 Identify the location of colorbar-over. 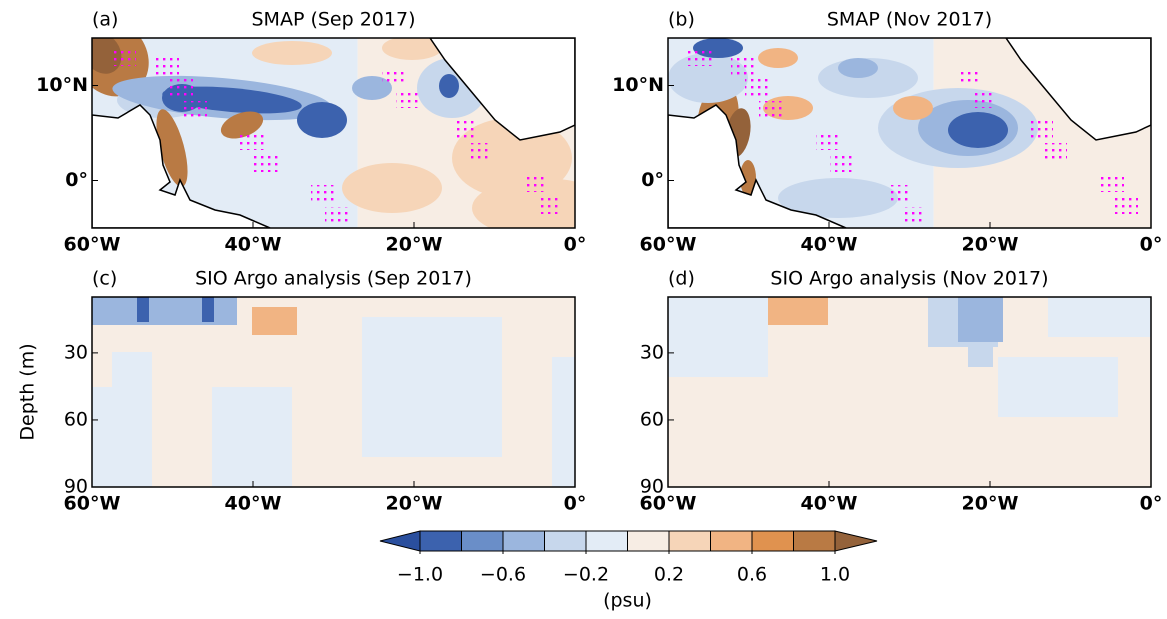
(856, 541).